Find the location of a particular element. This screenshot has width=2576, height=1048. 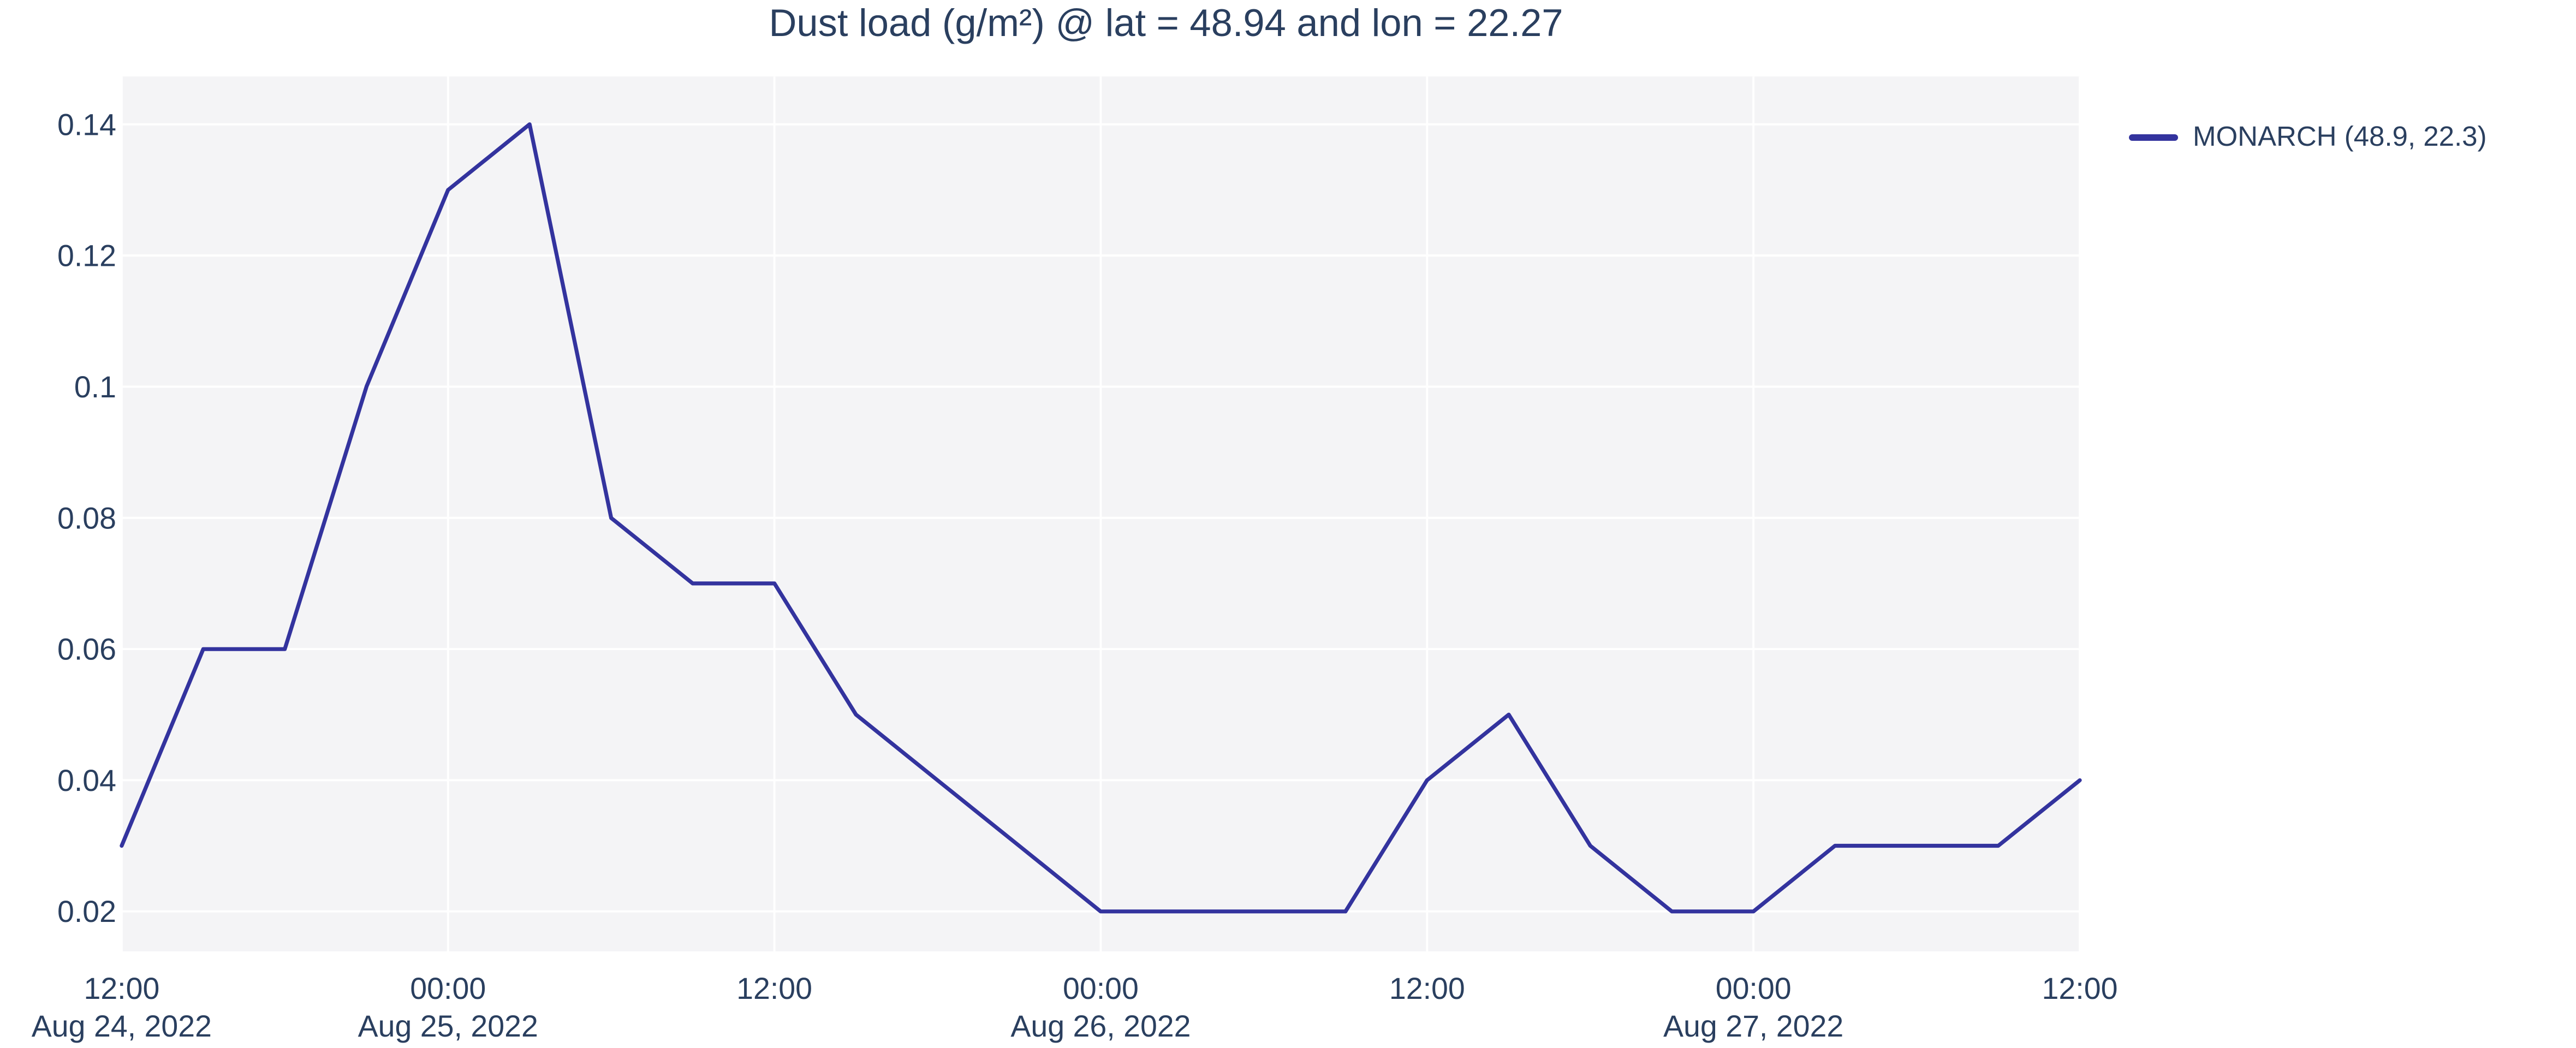

y-tick-label: 0.06 is located at coordinates (86, 649).